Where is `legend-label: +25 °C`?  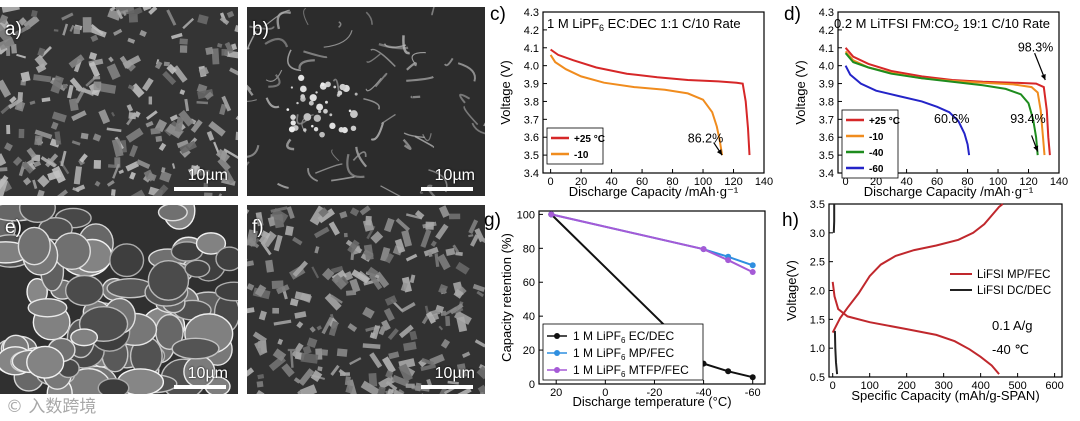 legend-label: +25 °C is located at coordinates (589, 139).